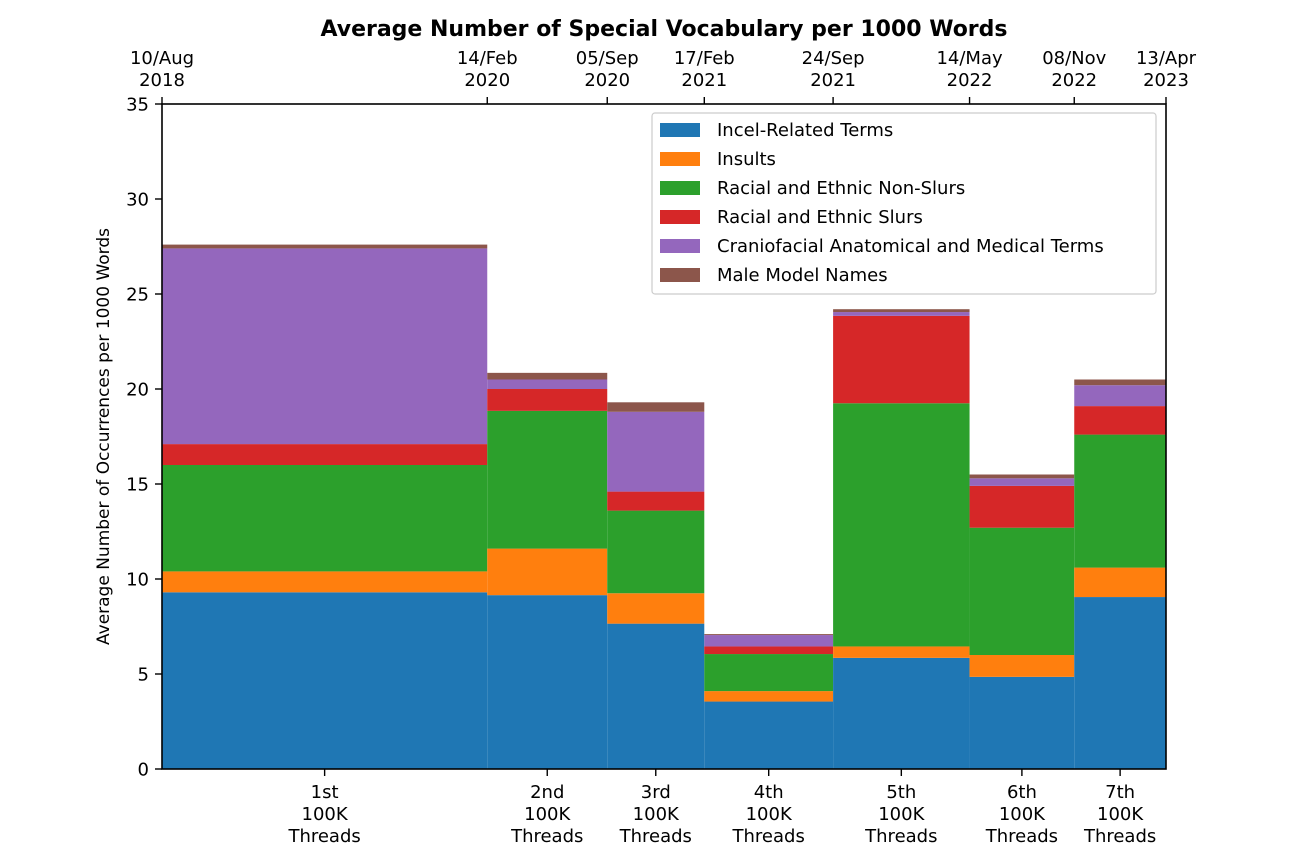 Image resolution: width=1296 pixels, height=864 pixels. I want to click on legend-box, so click(904, 203).